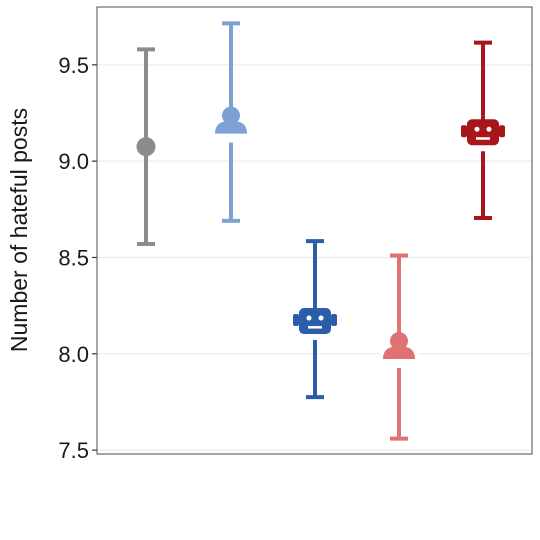  What do you see at coordinates (73, 161) in the screenshot?
I see `y-tick-label: 9.0` at bounding box center [73, 161].